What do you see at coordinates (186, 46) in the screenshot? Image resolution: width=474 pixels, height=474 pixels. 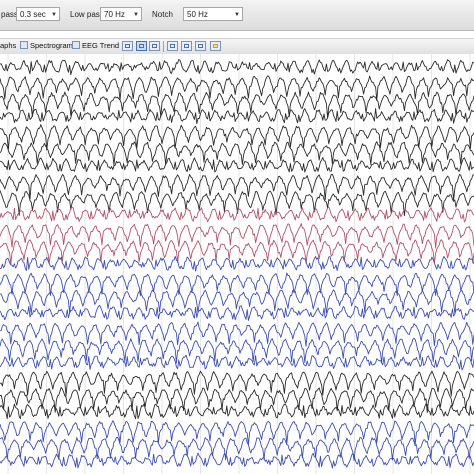 I see `zoom-tool-icon` at bounding box center [186, 46].